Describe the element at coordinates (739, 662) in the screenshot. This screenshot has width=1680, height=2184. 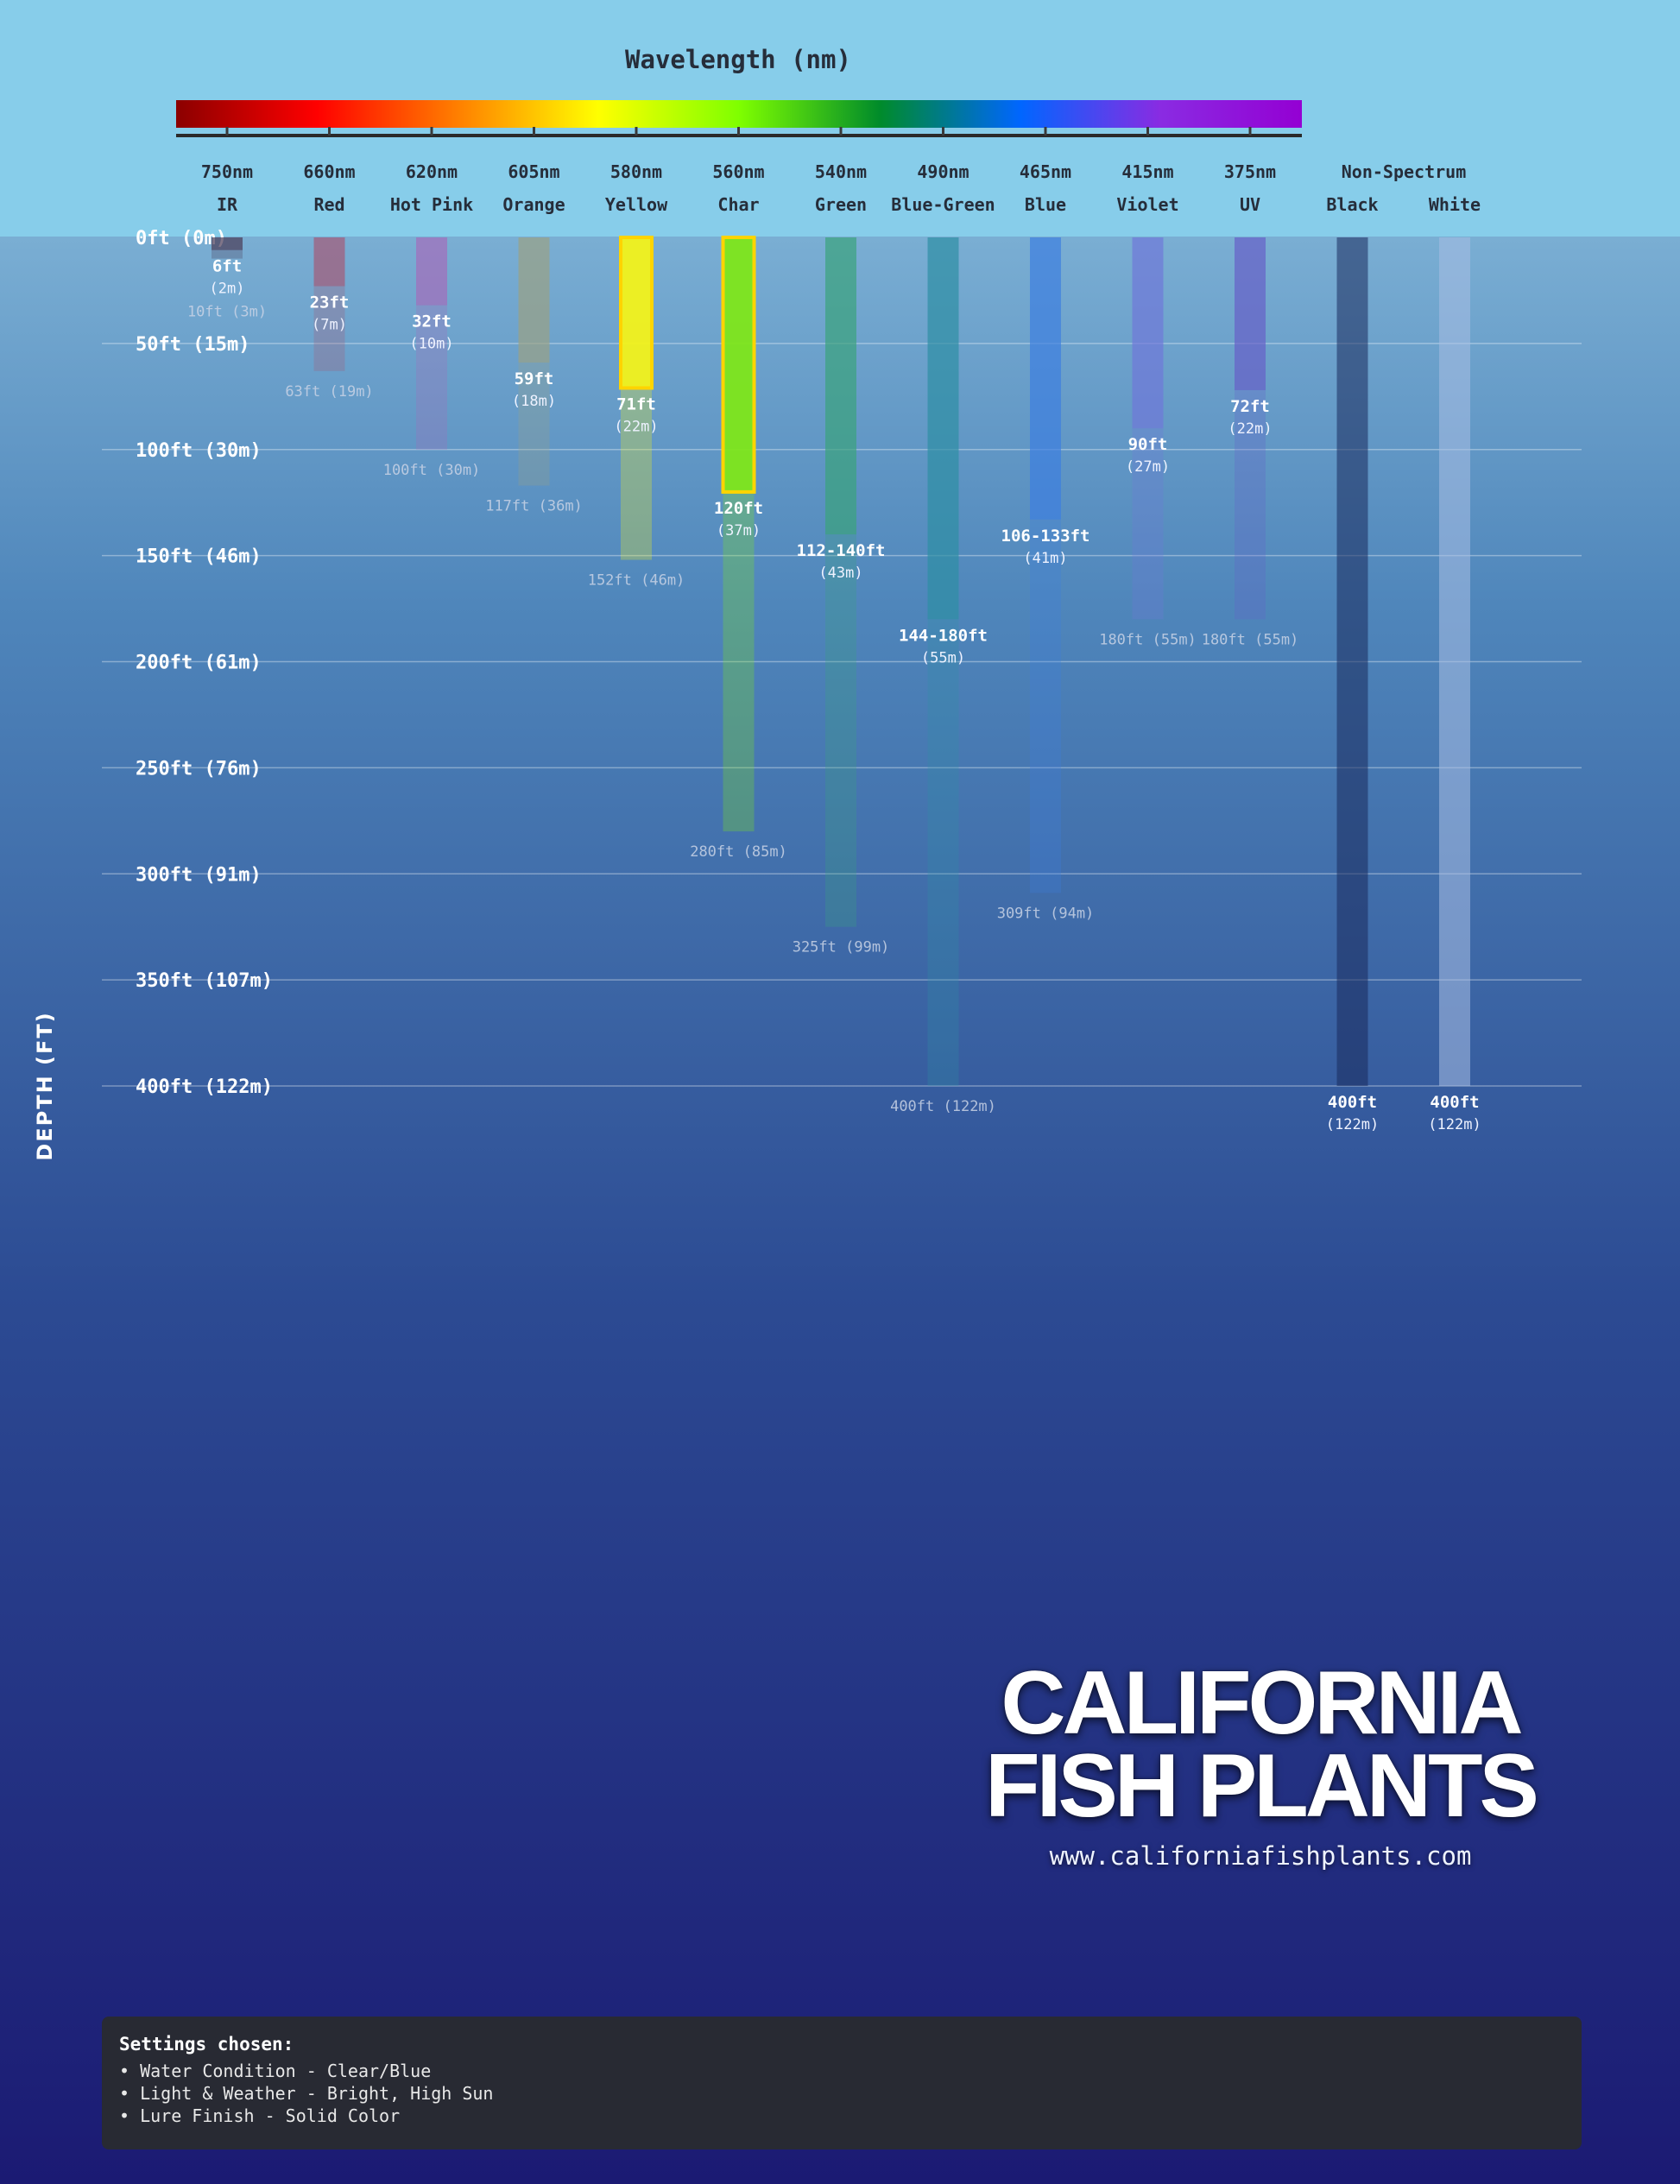
I see `bar-fade-char` at that location.